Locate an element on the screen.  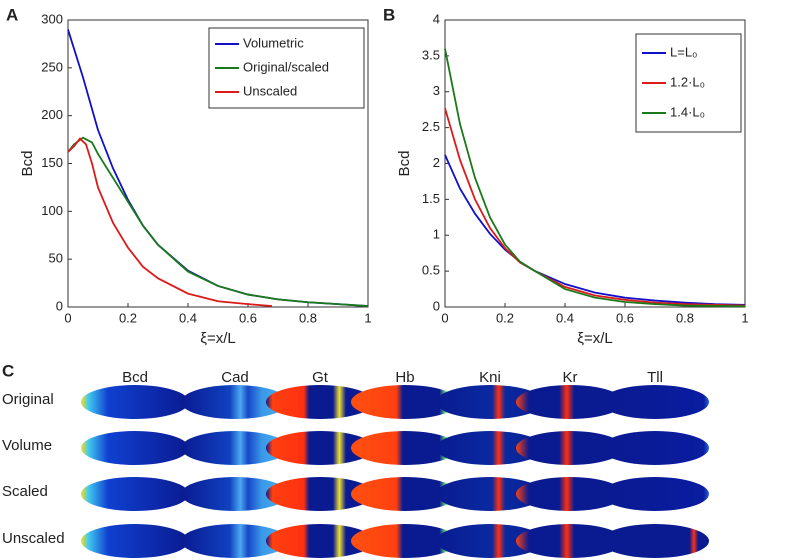
y-tick-label: 3 is located at coordinates (436, 90).